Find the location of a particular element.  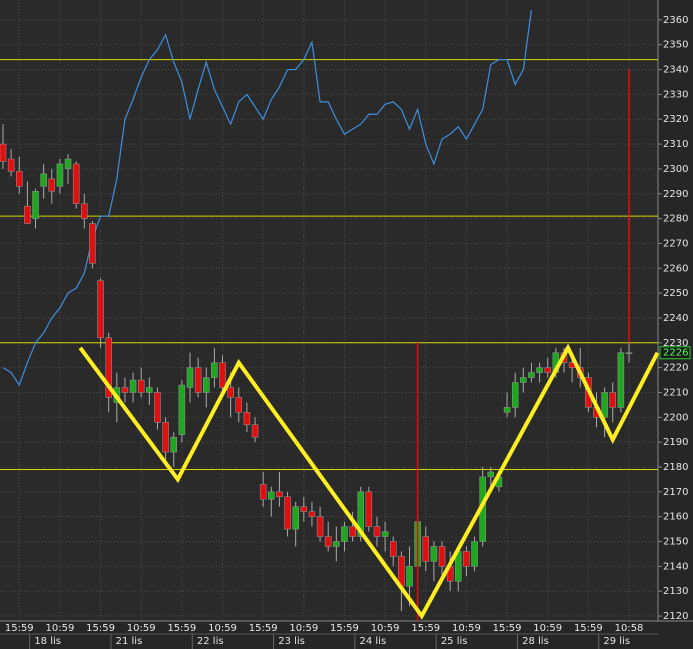

y-tick-label: 2150 is located at coordinates (675, 542).